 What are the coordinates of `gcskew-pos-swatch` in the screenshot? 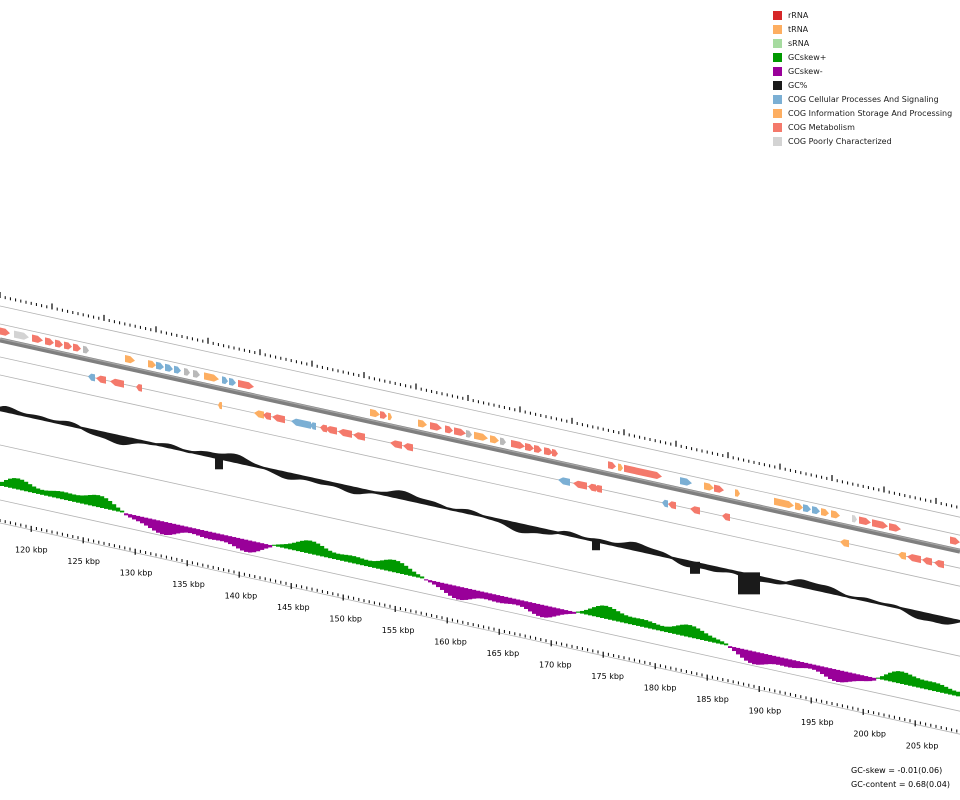 It's located at (777, 57).